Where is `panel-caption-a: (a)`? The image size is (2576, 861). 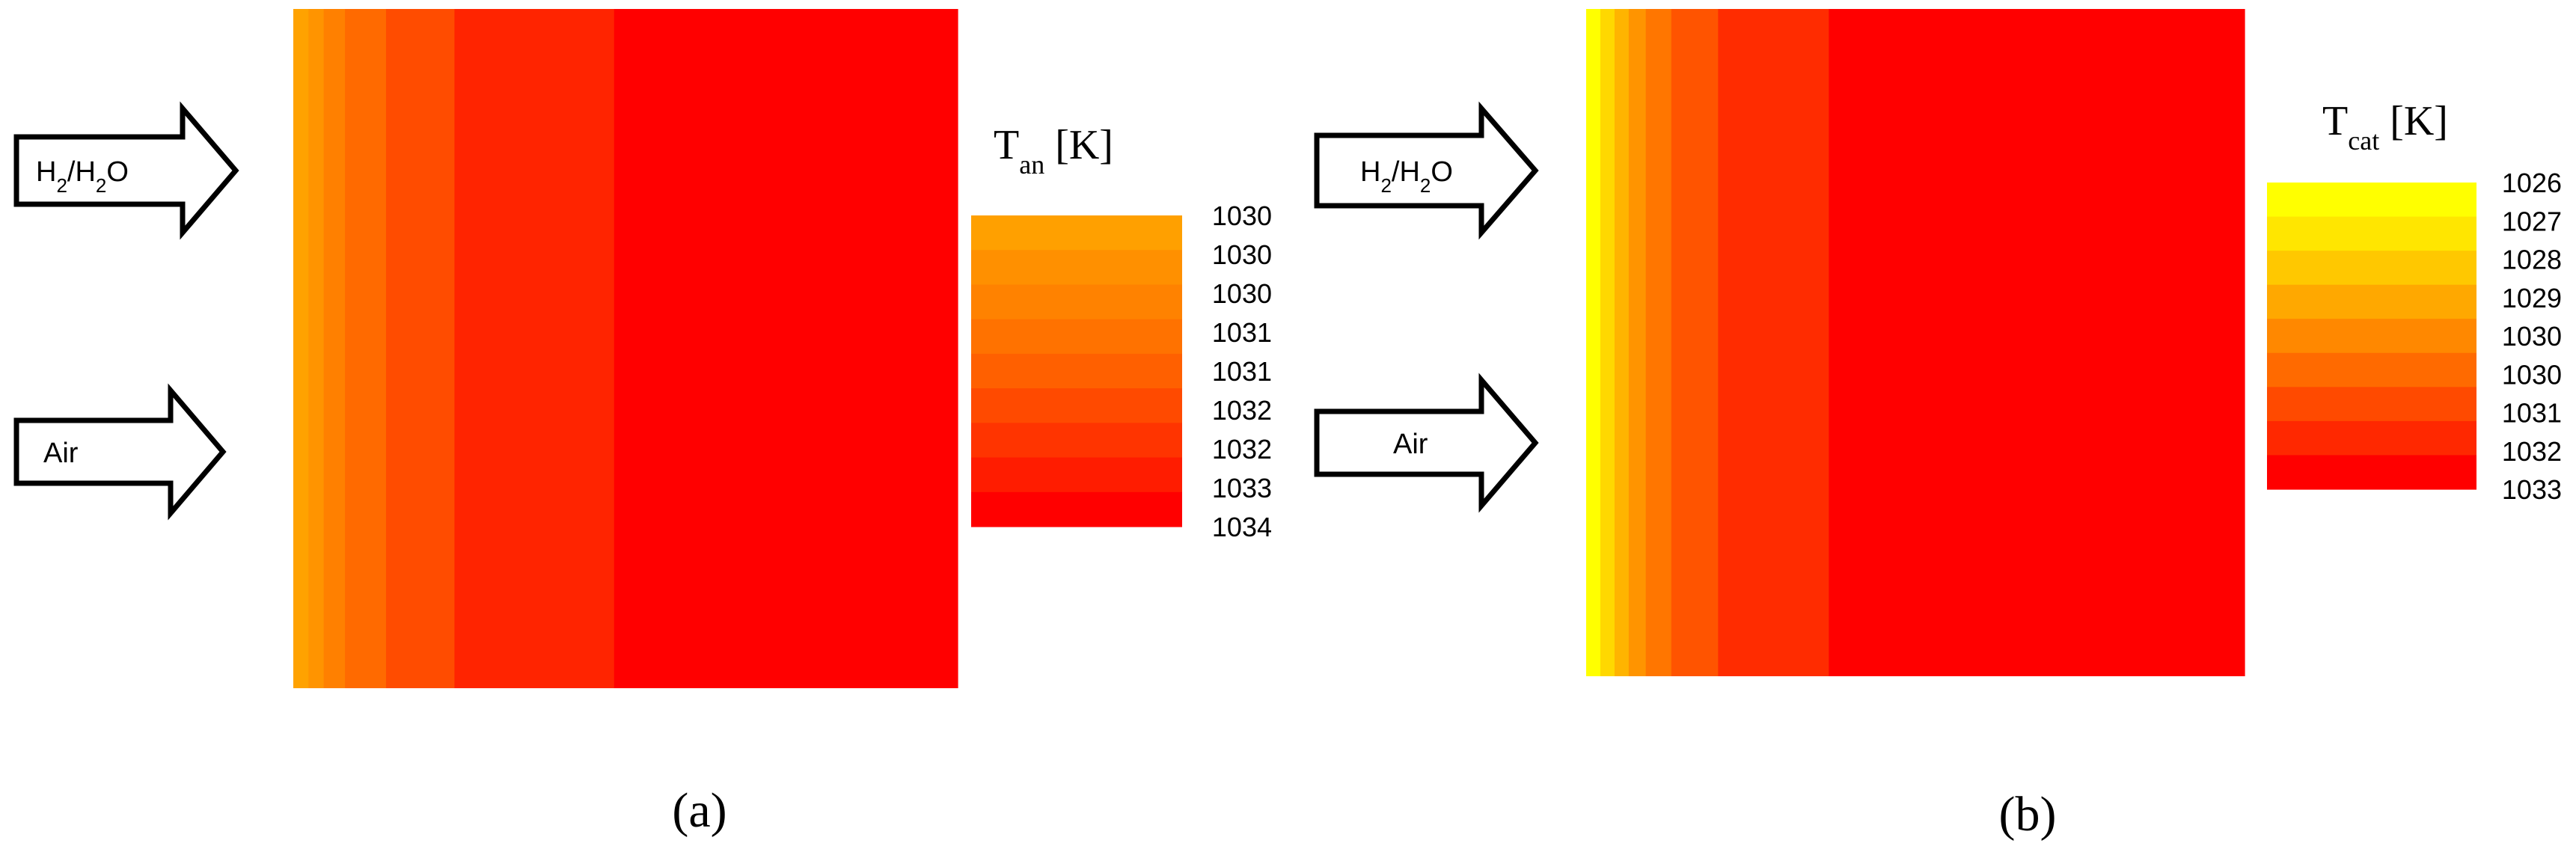
panel-caption-a: (a) is located at coordinates (699, 810).